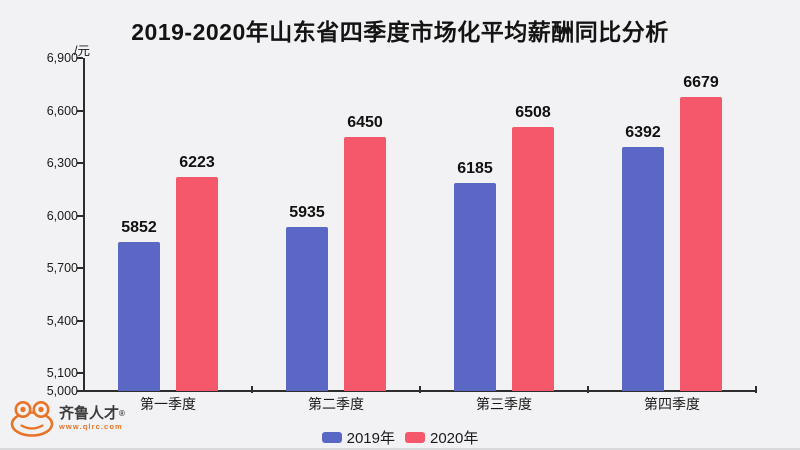 This screenshot has height=450, width=800. What do you see at coordinates (62, 373) in the screenshot?
I see `y-axis-tick-label: 5,100` at bounding box center [62, 373].